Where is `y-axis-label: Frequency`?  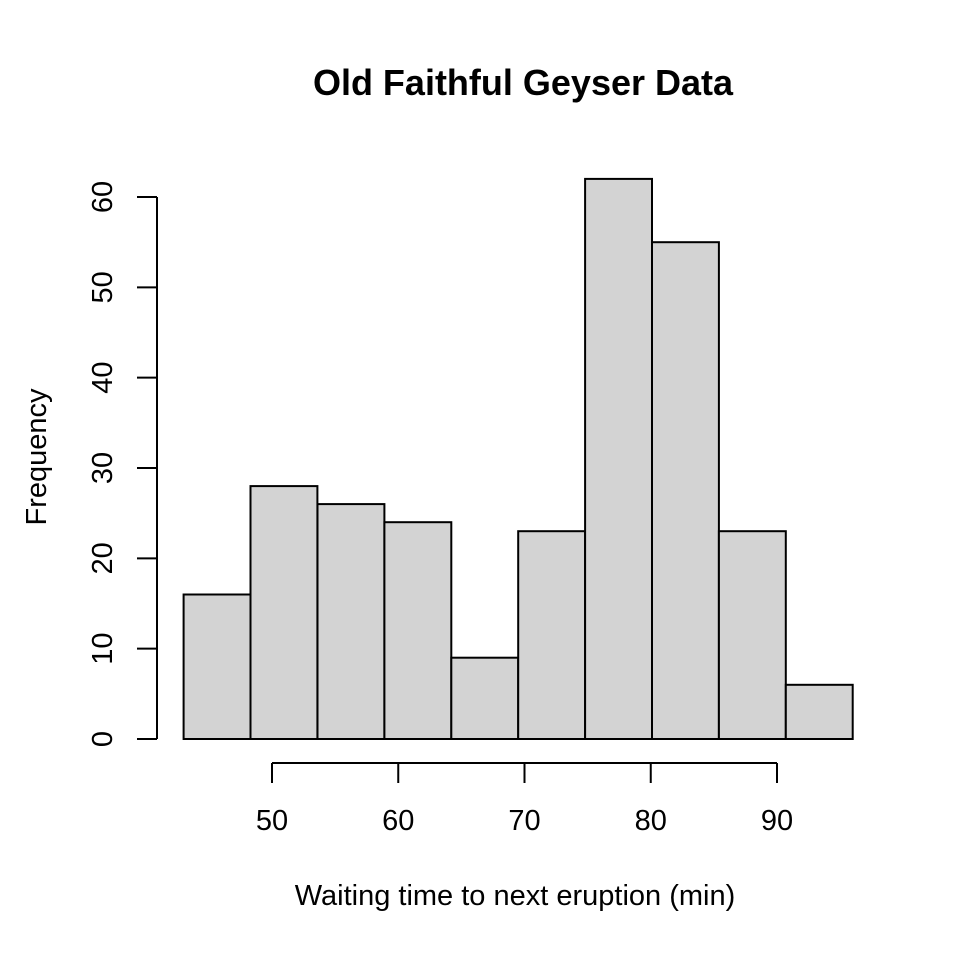
y-axis-label: Frequency is located at coordinates (37, 457).